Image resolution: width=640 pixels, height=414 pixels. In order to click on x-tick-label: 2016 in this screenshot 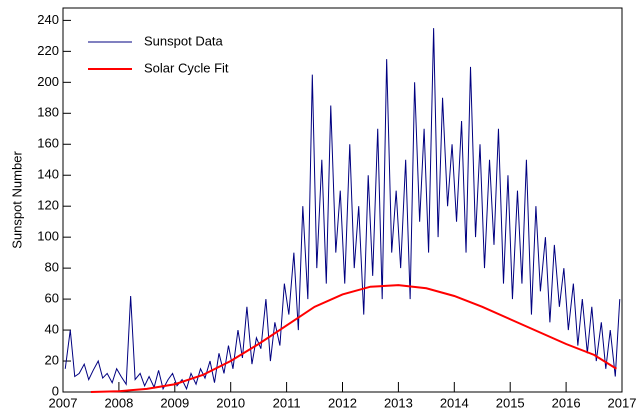, I will do `click(566, 402)`.